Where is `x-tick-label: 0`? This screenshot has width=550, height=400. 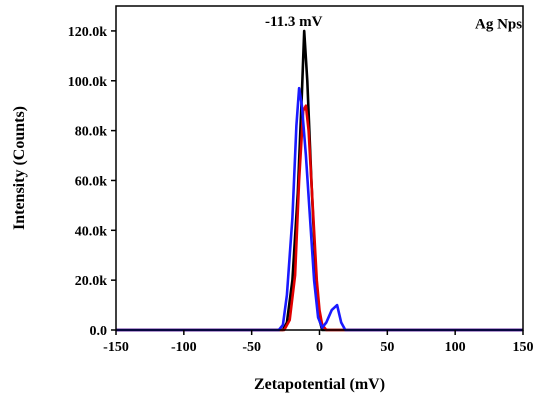
x-tick-label: 0 is located at coordinates (319, 347).